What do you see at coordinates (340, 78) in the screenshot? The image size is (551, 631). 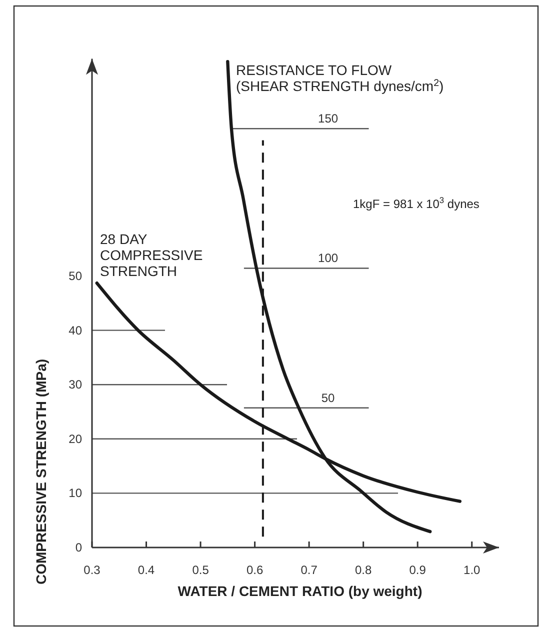 I see `series-label: RESISTANCE TO FLOW (SHEAR STRENGTH dynes/cm$^{2}$)` at bounding box center [340, 78].